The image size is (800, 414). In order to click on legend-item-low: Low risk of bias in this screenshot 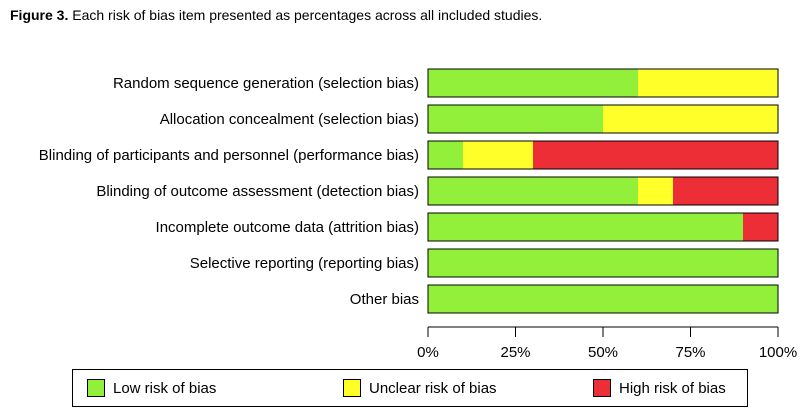, I will do `click(151, 388)`.